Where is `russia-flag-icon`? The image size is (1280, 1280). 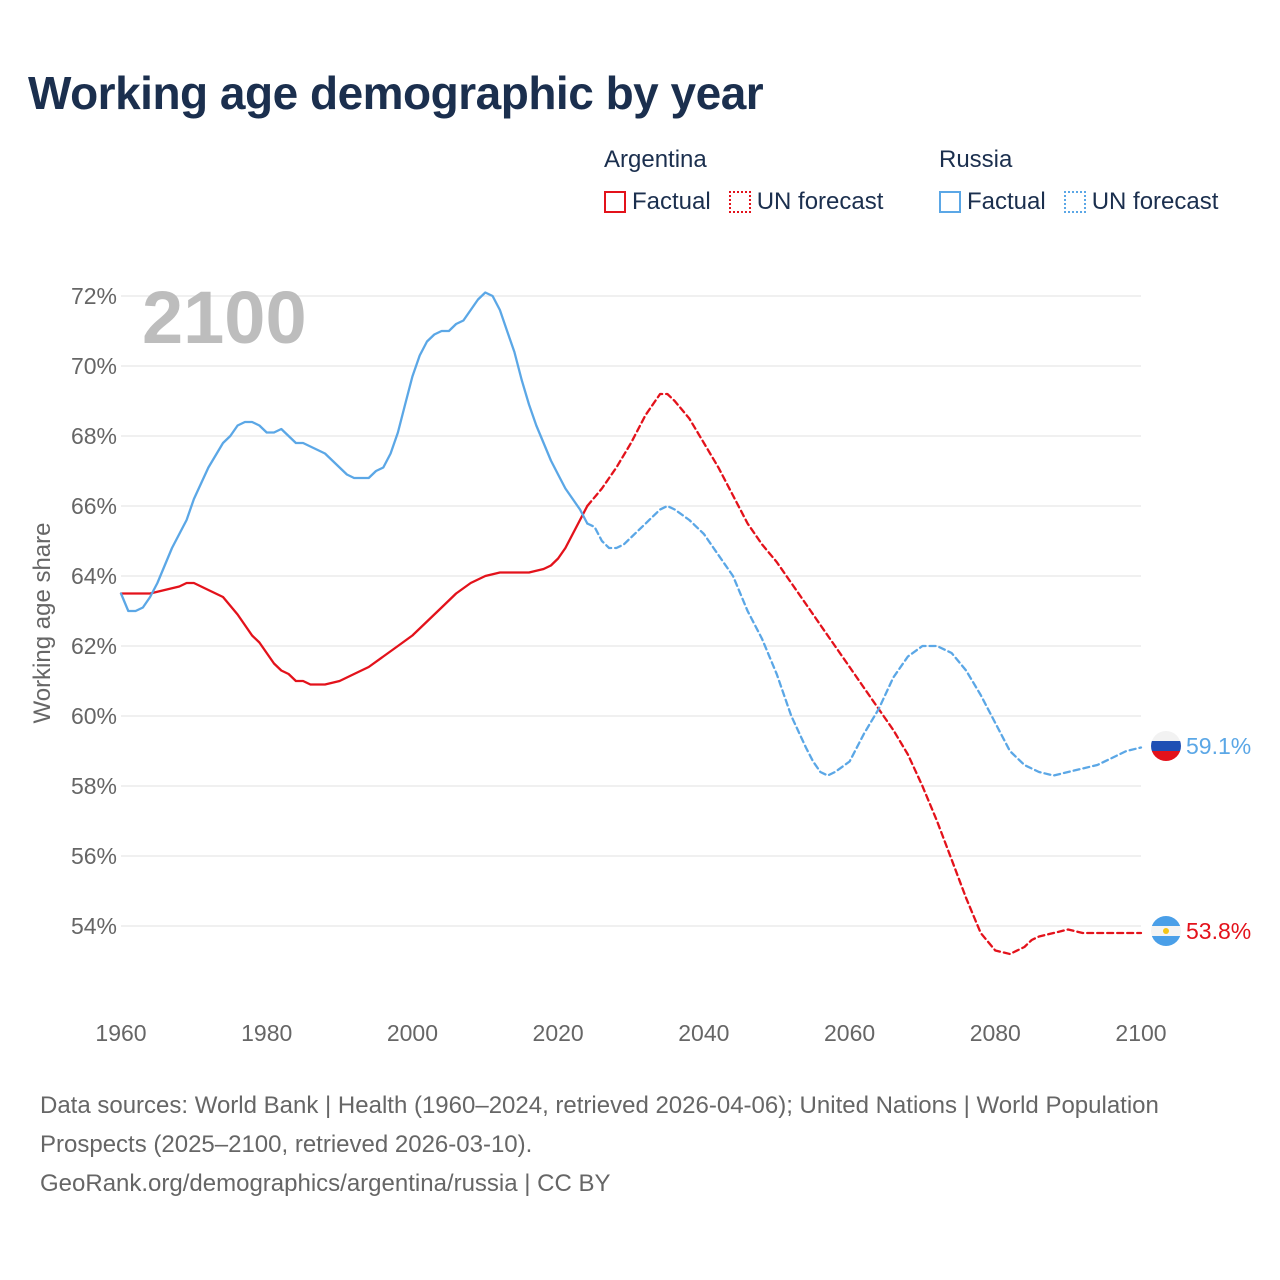 russia-flag-icon is located at coordinates (1166, 746).